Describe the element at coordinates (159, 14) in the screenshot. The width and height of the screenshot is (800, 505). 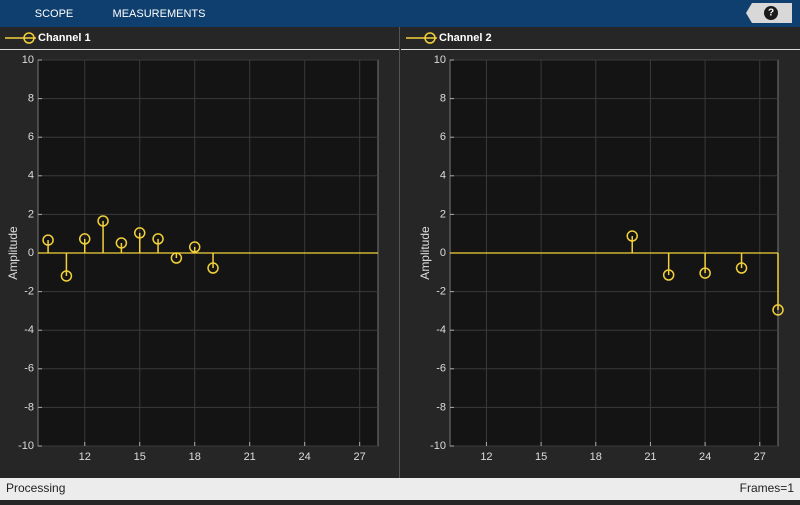
I see `tab: MEASUREMENTS` at that location.